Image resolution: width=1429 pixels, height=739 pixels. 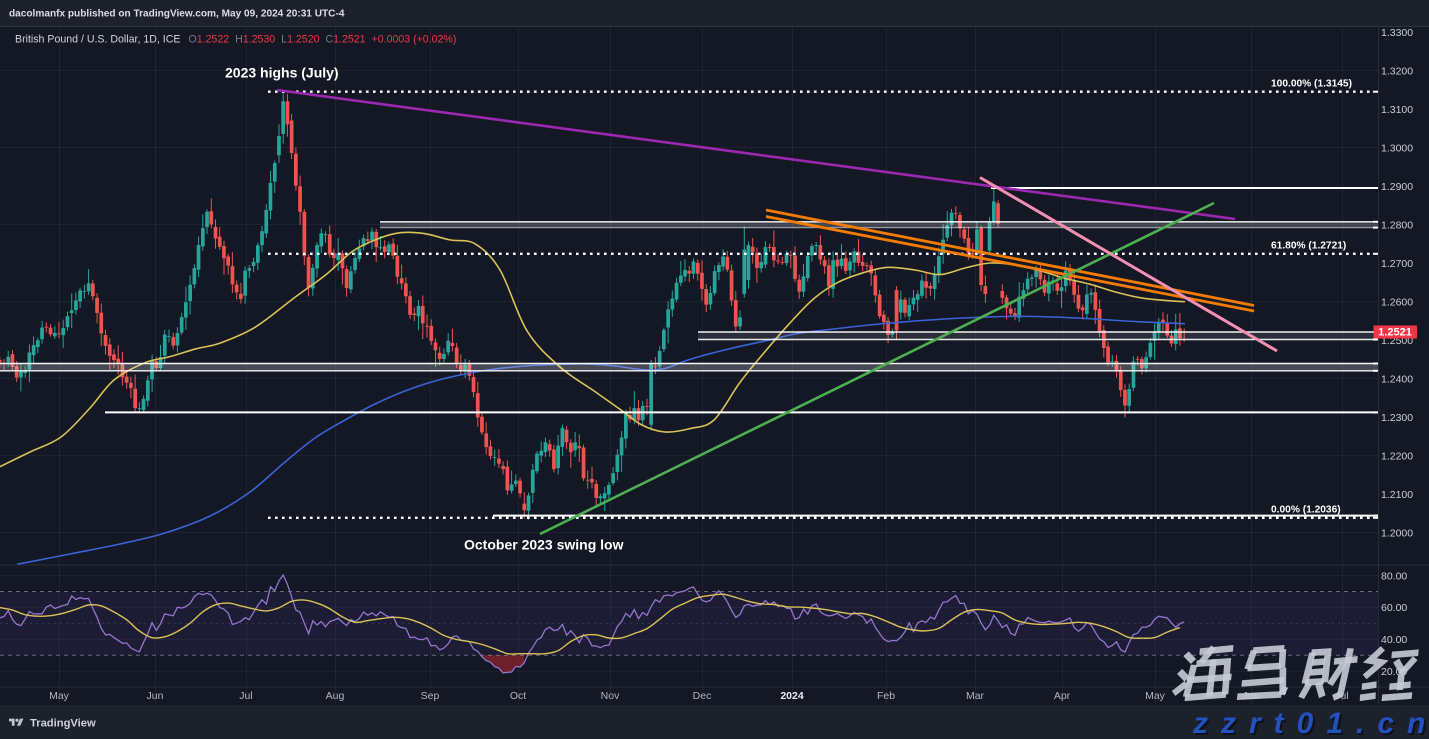 What do you see at coordinates (1062, 696) in the screenshot?
I see `svg-text: Apr` at bounding box center [1062, 696].